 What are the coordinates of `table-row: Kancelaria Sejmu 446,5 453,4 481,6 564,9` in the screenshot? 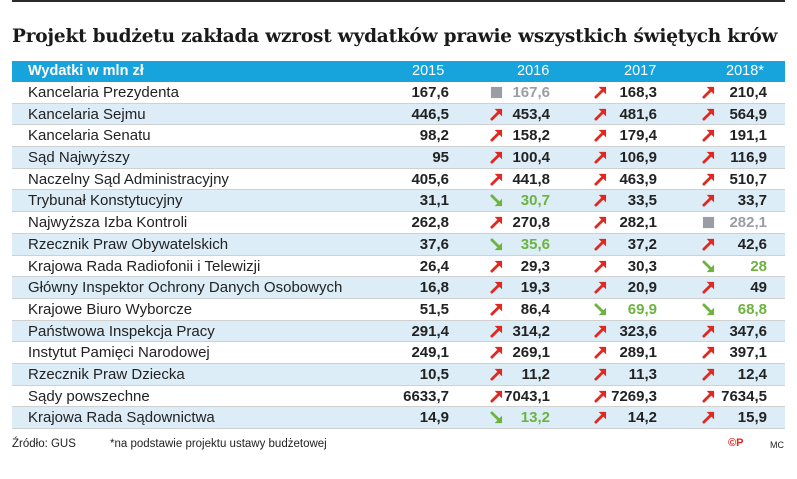 It's located at (398, 114).